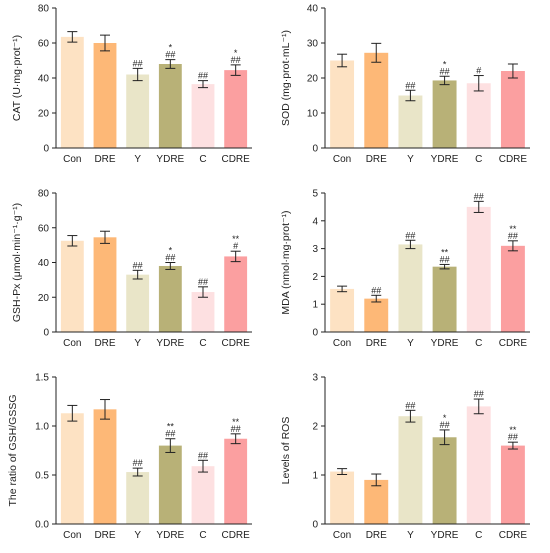 The image size is (550, 553). What do you see at coordinates (42, 378) in the screenshot?
I see `y-tick-label: 1.5` at bounding box center [42, 378].